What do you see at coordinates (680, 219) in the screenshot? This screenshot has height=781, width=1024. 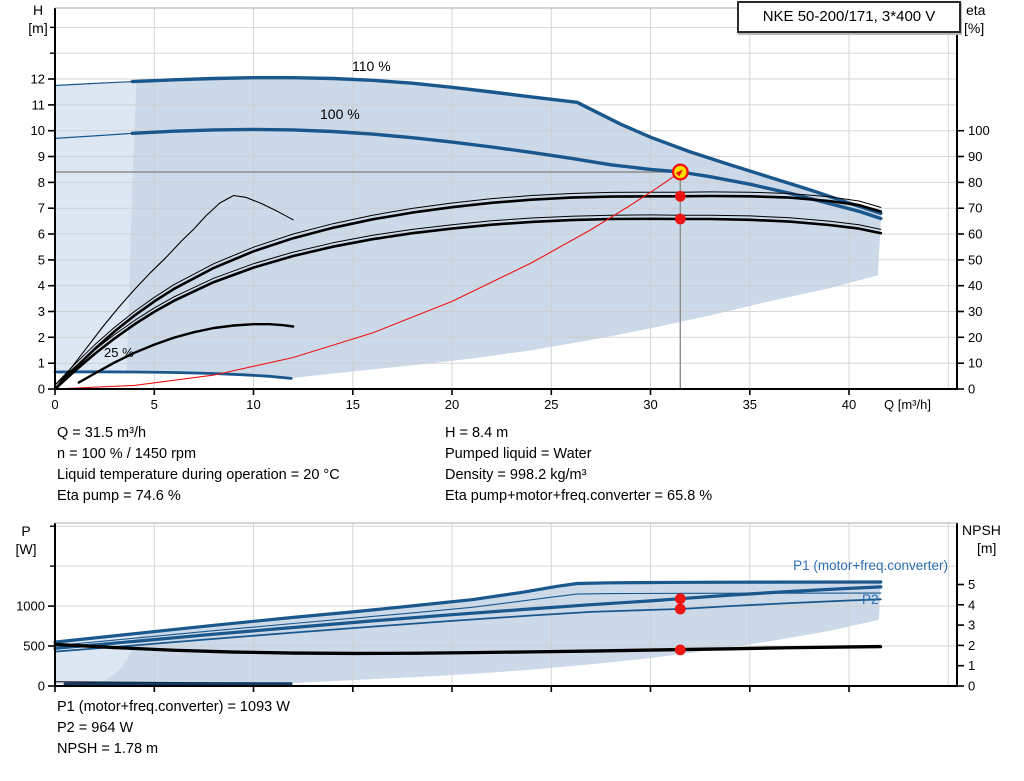 I see `eta-total-point` at bounding box center [680, 219].